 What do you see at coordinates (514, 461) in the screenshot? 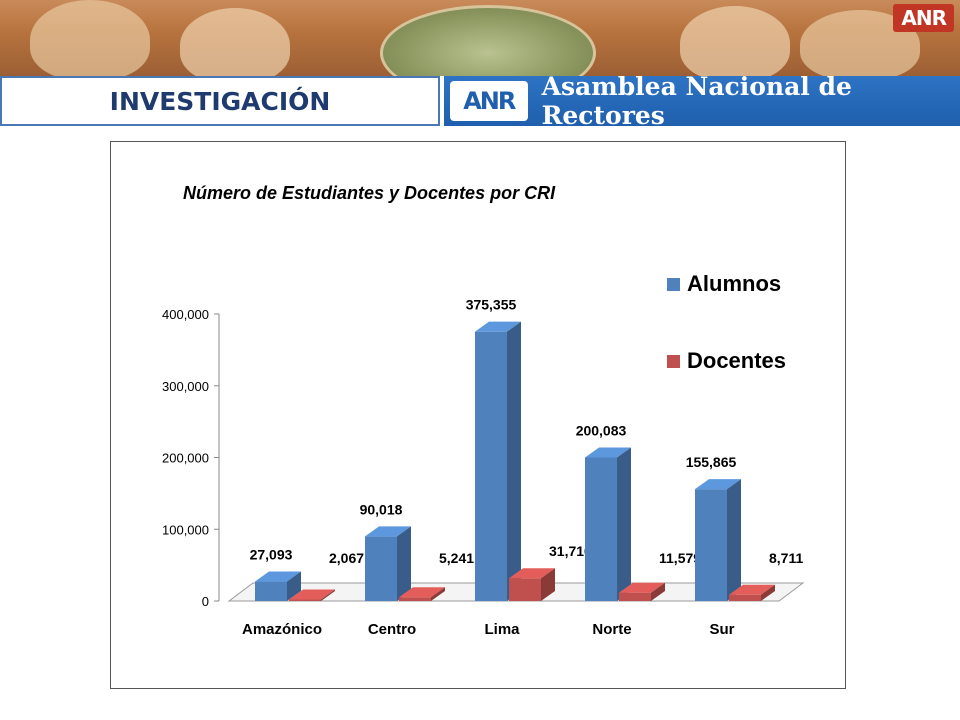
I see `bar-alumnos-lima-side` at bounding box center [514, 461].